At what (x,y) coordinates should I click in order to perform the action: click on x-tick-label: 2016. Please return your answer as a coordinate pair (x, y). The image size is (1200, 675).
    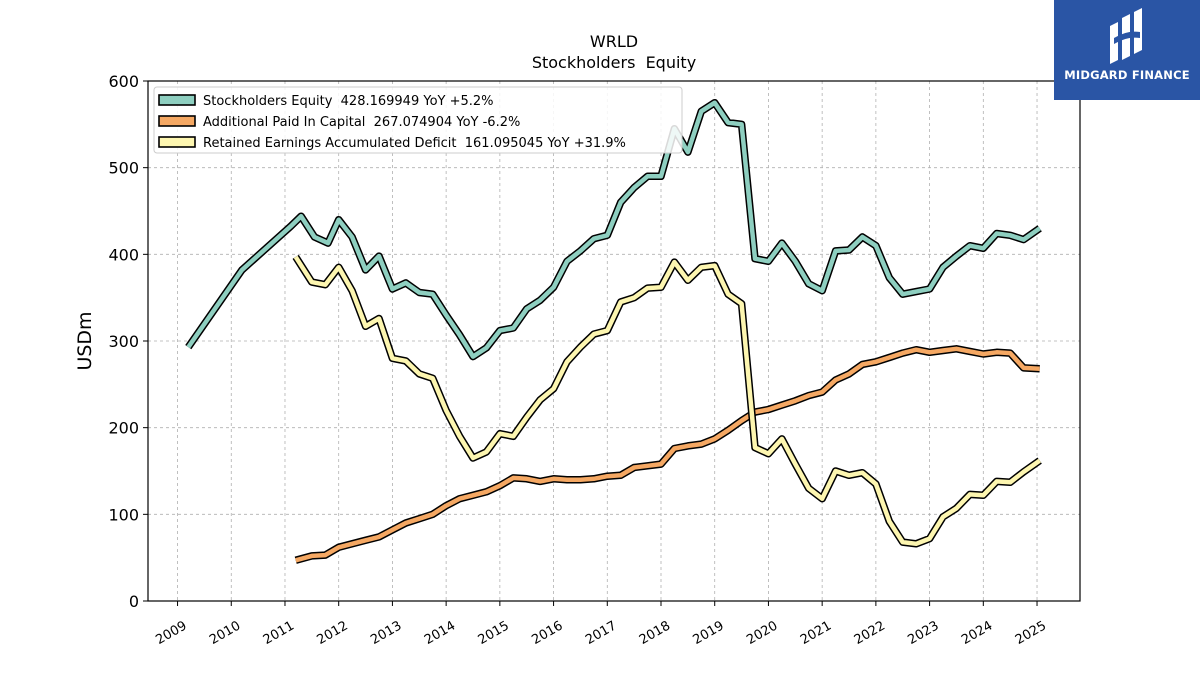
    Looking at the image, I should click on (547, 633).